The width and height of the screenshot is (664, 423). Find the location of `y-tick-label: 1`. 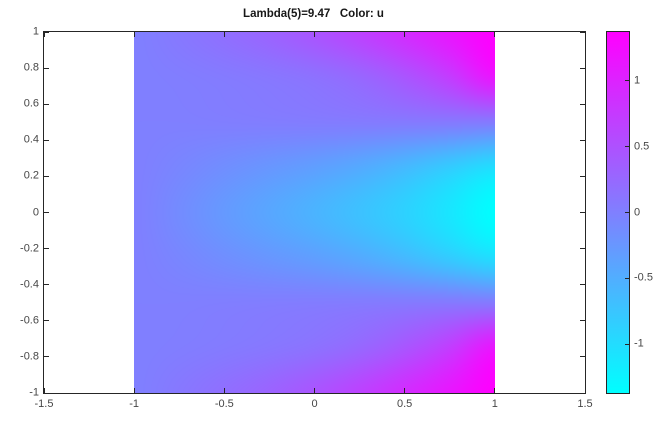

y-tick-label: 1 is located at coordinates (35, 31).